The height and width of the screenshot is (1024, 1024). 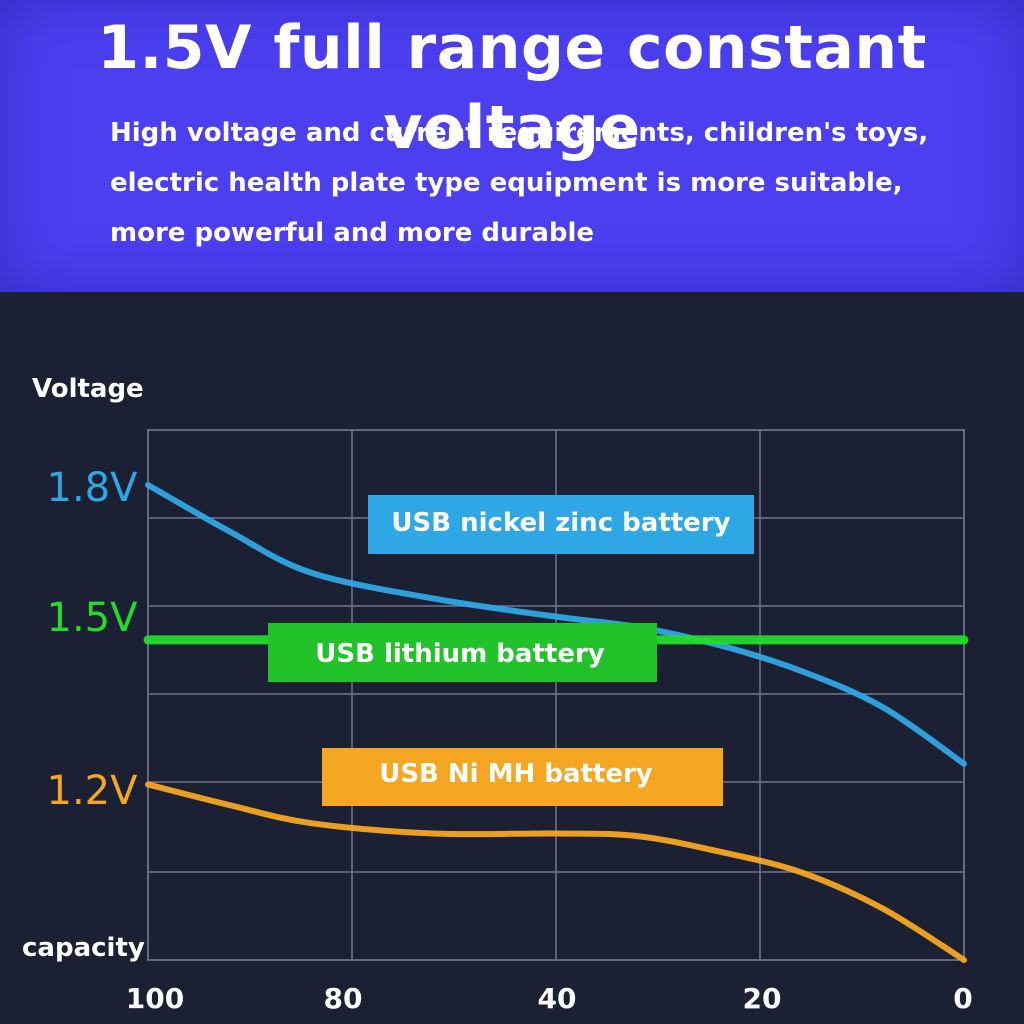 I want to click on y-tick-label: 1.2V, so click(x=93, y=791).